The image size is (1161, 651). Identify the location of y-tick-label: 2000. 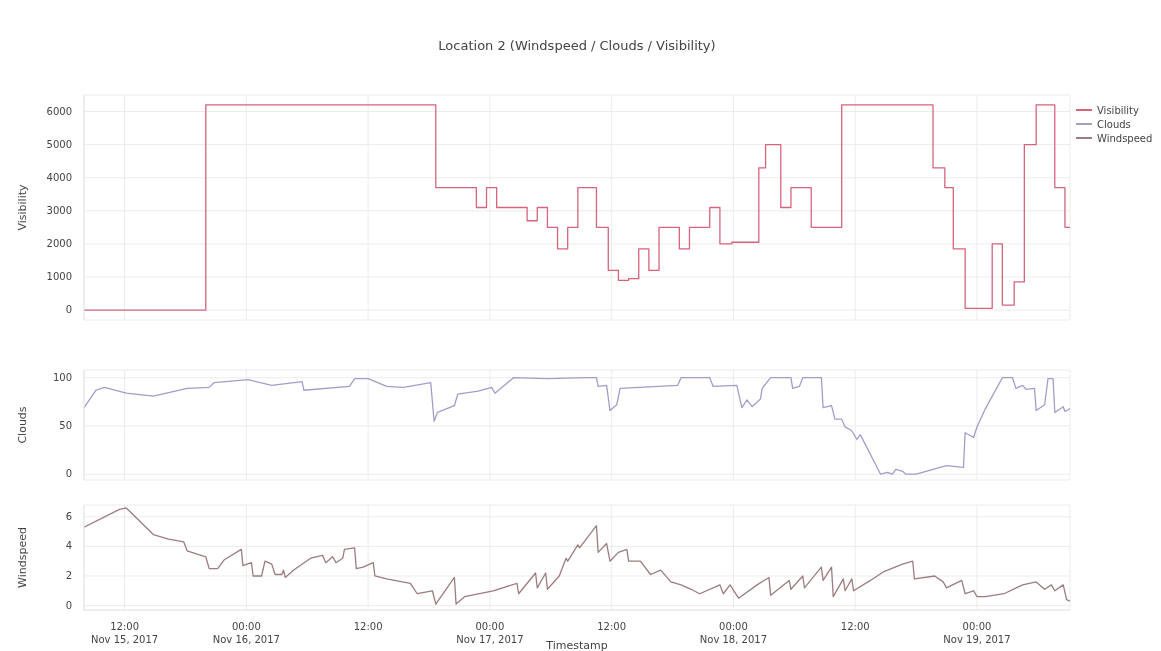
(59, 243).